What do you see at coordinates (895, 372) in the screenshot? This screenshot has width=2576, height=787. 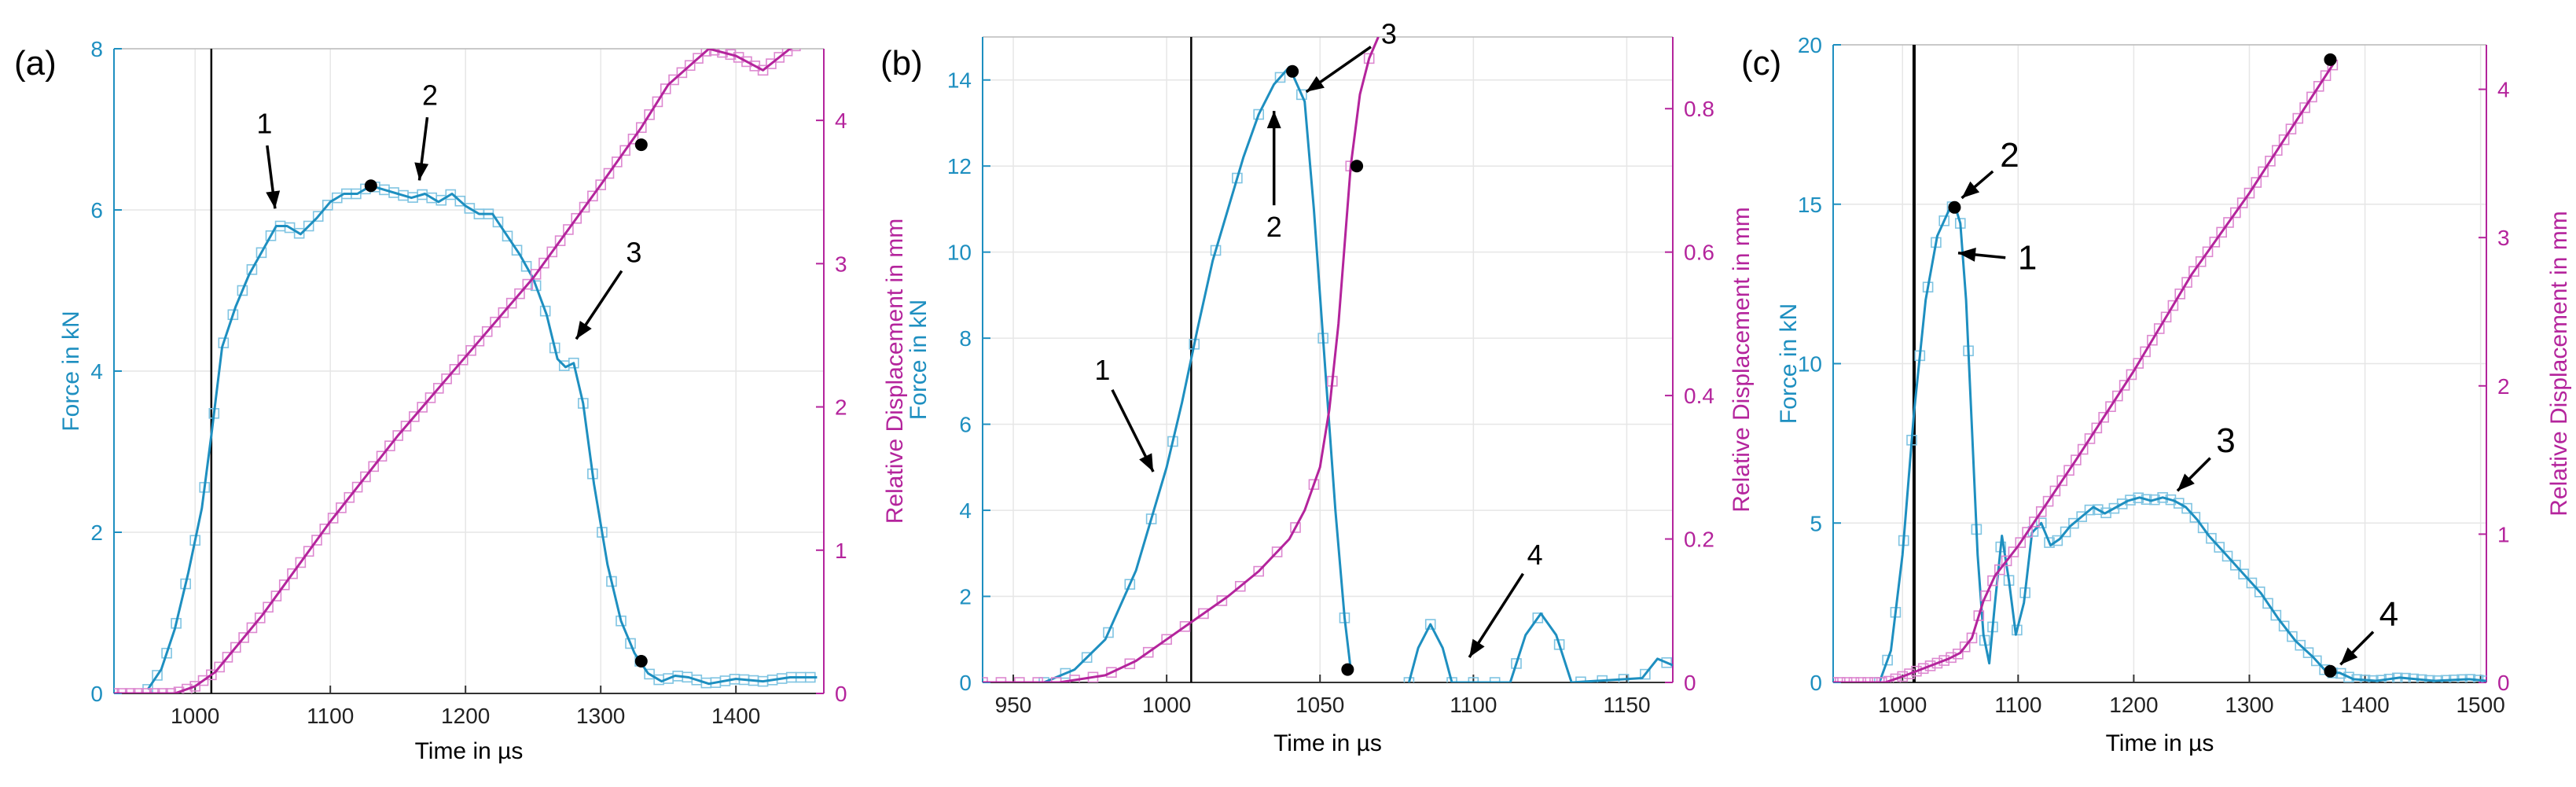 I see `y-right-axis-label: Relative Displacement in mm` at bounding box center [895, 372].